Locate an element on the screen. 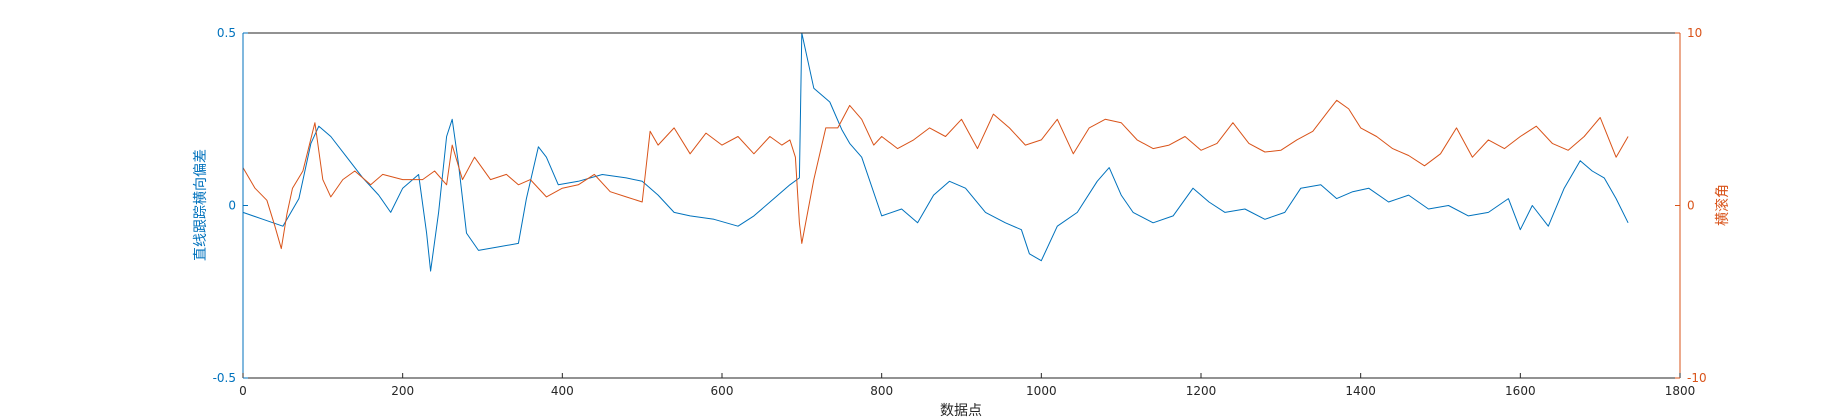 The width and height of the screenshot is (1844, 420). y-left-tick-label: 0.5 is located at coordinates (226, 33).